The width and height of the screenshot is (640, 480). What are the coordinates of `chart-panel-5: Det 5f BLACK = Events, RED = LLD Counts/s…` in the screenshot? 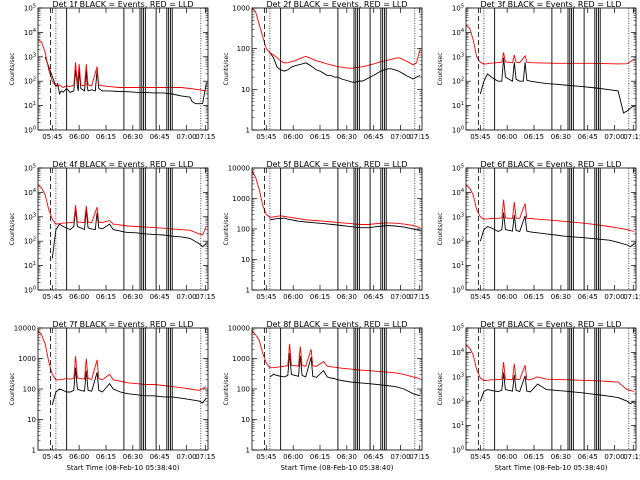 It's located at (326, 230).